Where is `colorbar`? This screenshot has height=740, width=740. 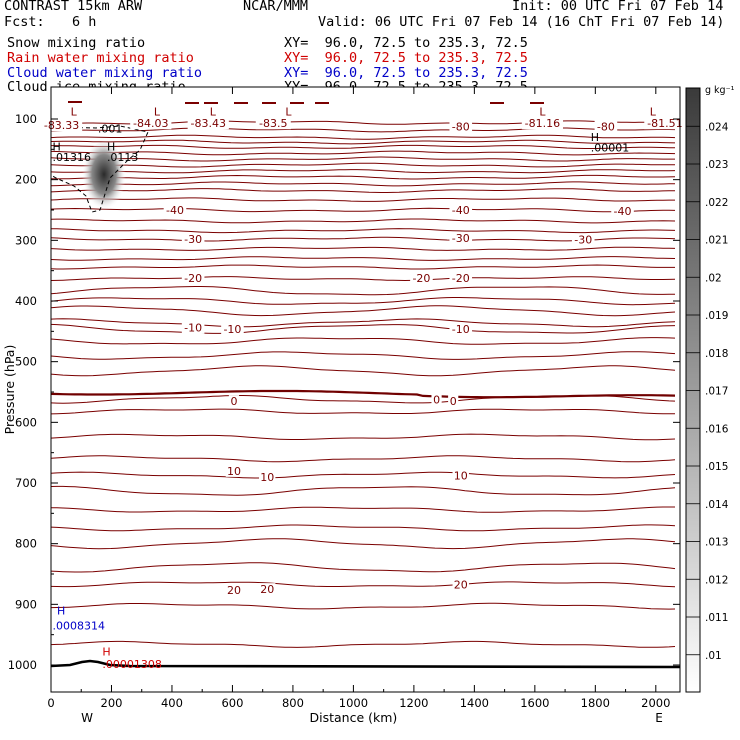 colorbar is located at coordinates (693, 390).